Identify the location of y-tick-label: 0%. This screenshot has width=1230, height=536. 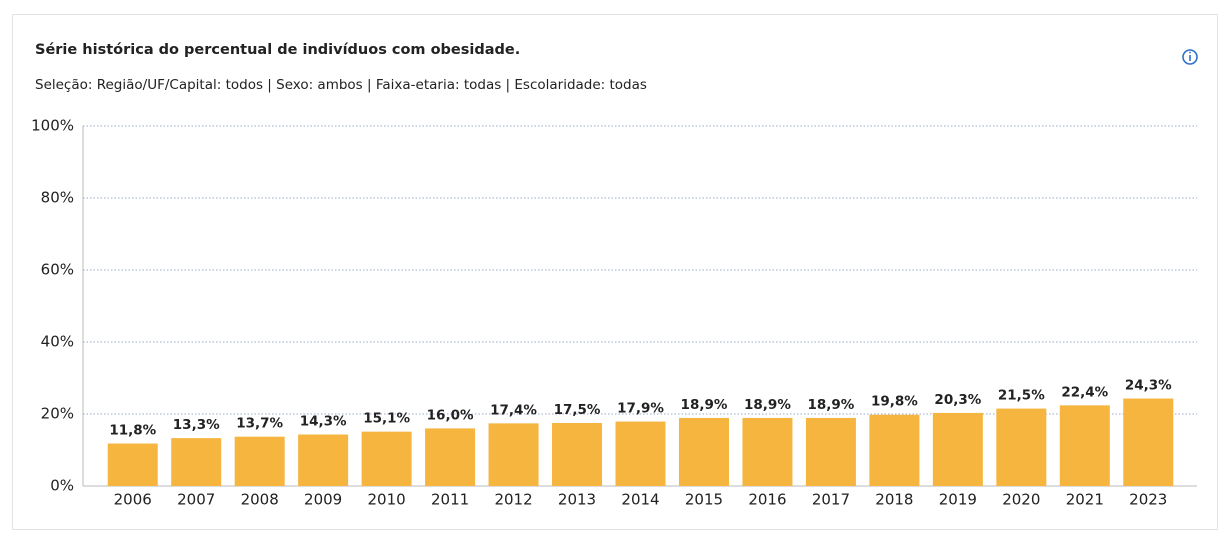
(62, 486).